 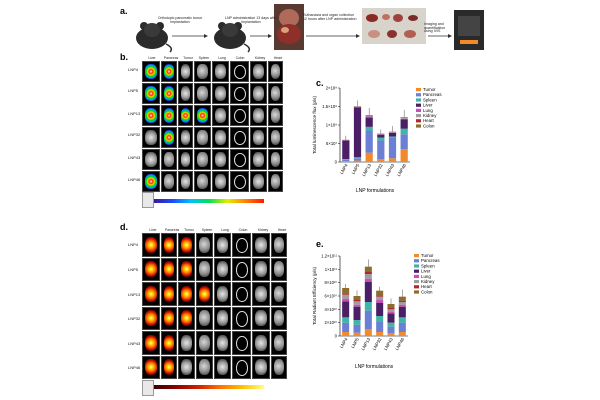 What do you see at coordinates (133, 90) in the screenshot?
I see `row-label: LNP5` at bounding box center [133, 90].